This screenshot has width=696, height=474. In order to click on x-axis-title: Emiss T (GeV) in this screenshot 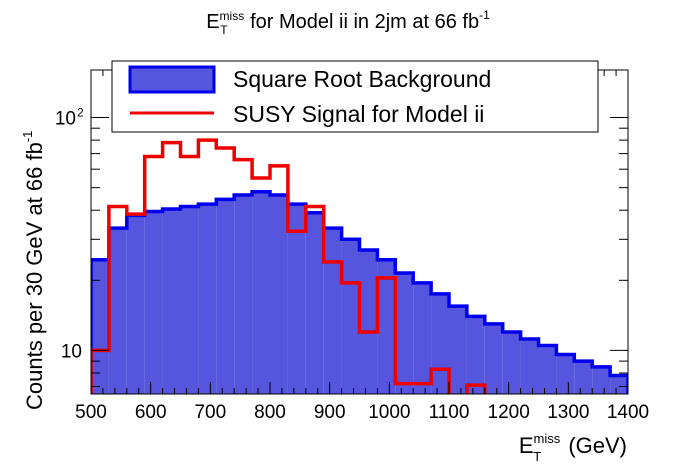, I will do `click(573, 447)`.